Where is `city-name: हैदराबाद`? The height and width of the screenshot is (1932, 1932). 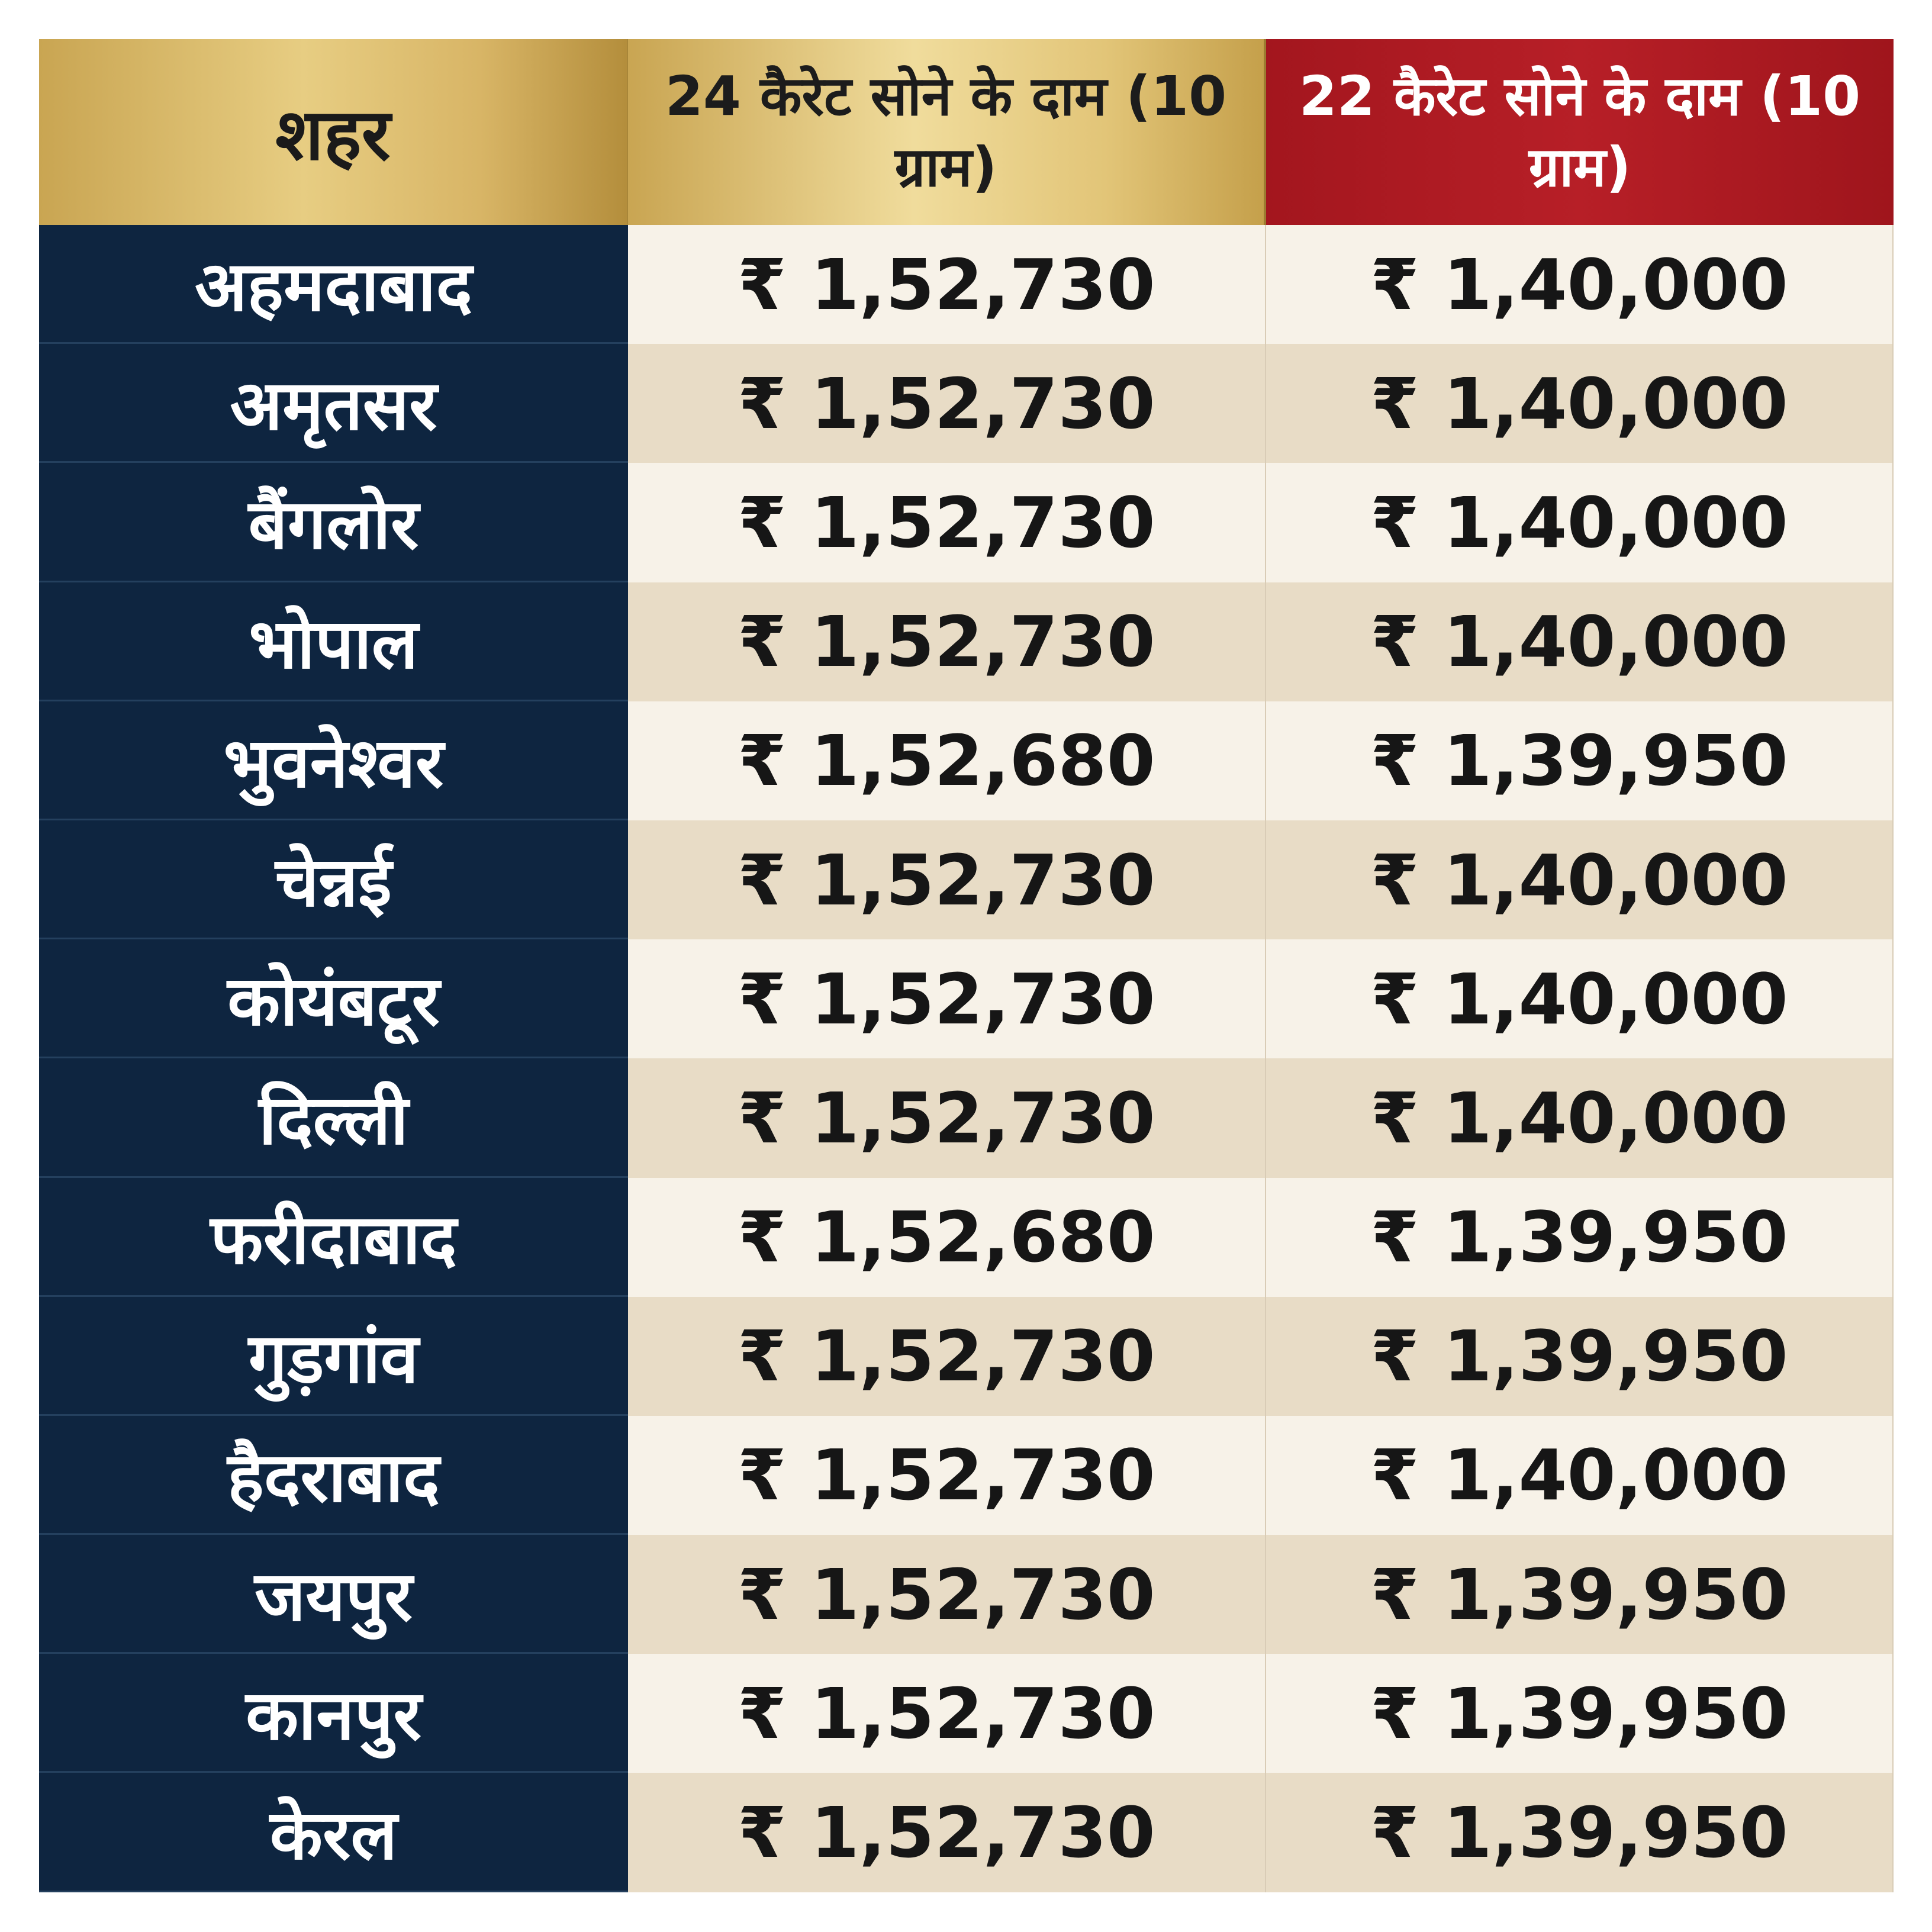
city-name: हैदराबाद is located at coordinates (333, 1475).